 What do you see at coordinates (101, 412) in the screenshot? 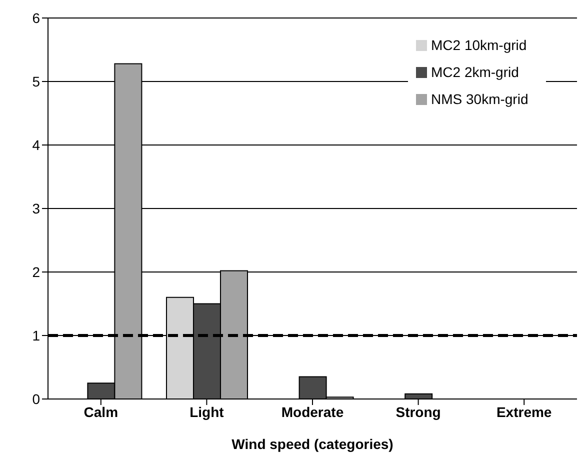
I see `x-tick-label: Calm` at bounding box center [101, 412].